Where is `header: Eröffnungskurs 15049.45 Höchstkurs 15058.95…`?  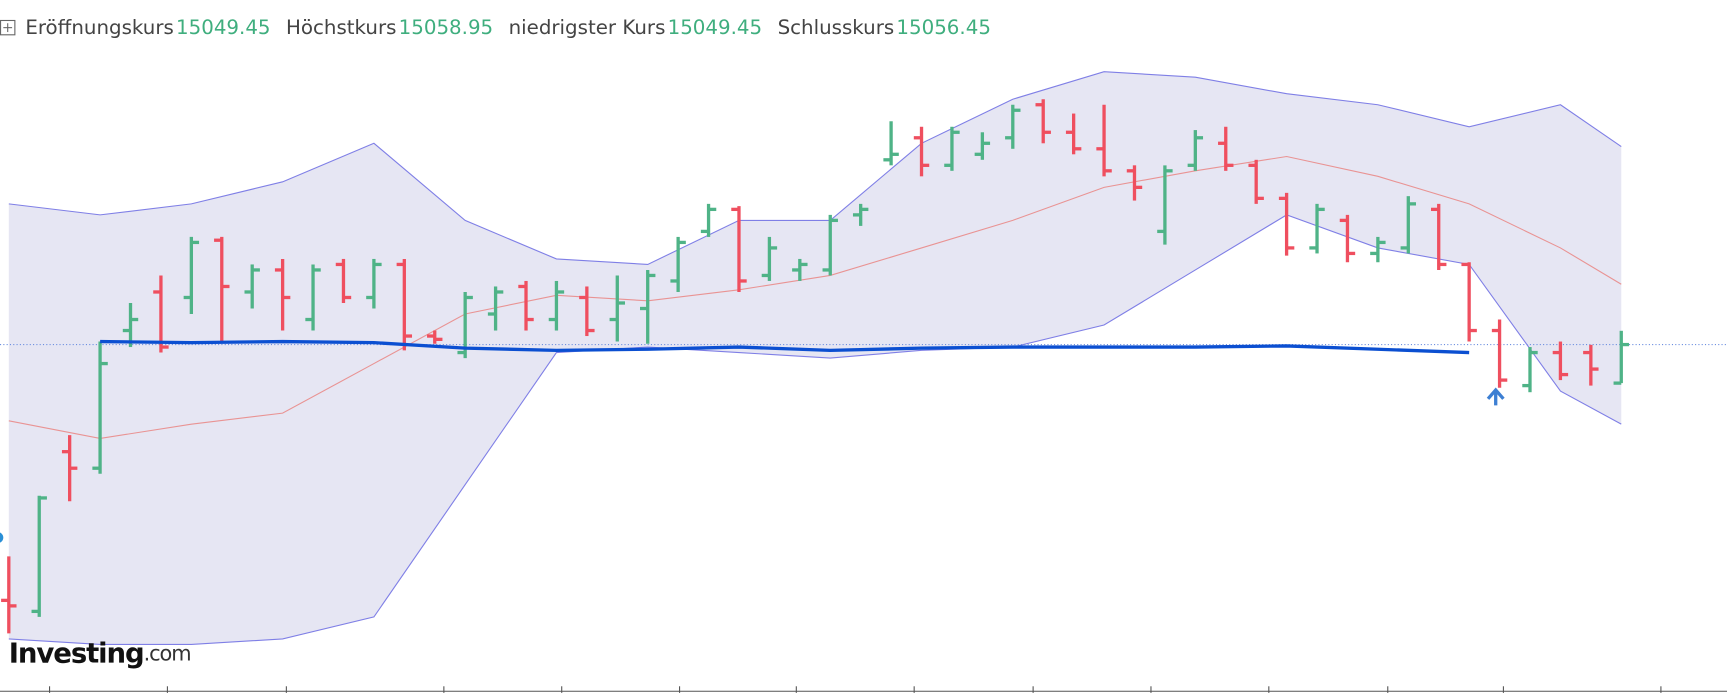
header: Eröffnungskurs 15049.45 Höchstkurs 15058.95… is located at coordinates (508, 27).